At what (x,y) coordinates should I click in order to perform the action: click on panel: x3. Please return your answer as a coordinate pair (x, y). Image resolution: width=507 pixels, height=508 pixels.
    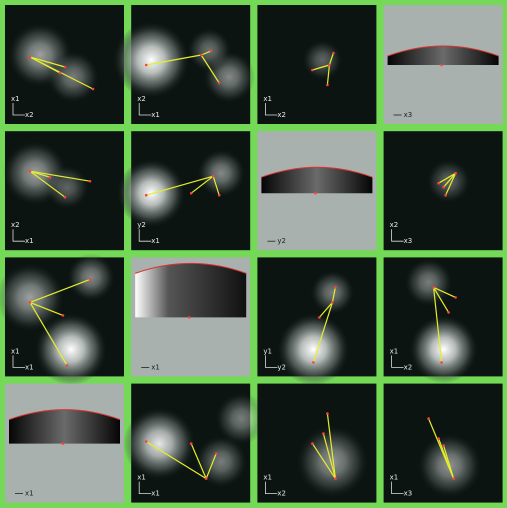
    Looking at the image, I should click on (443, 64).